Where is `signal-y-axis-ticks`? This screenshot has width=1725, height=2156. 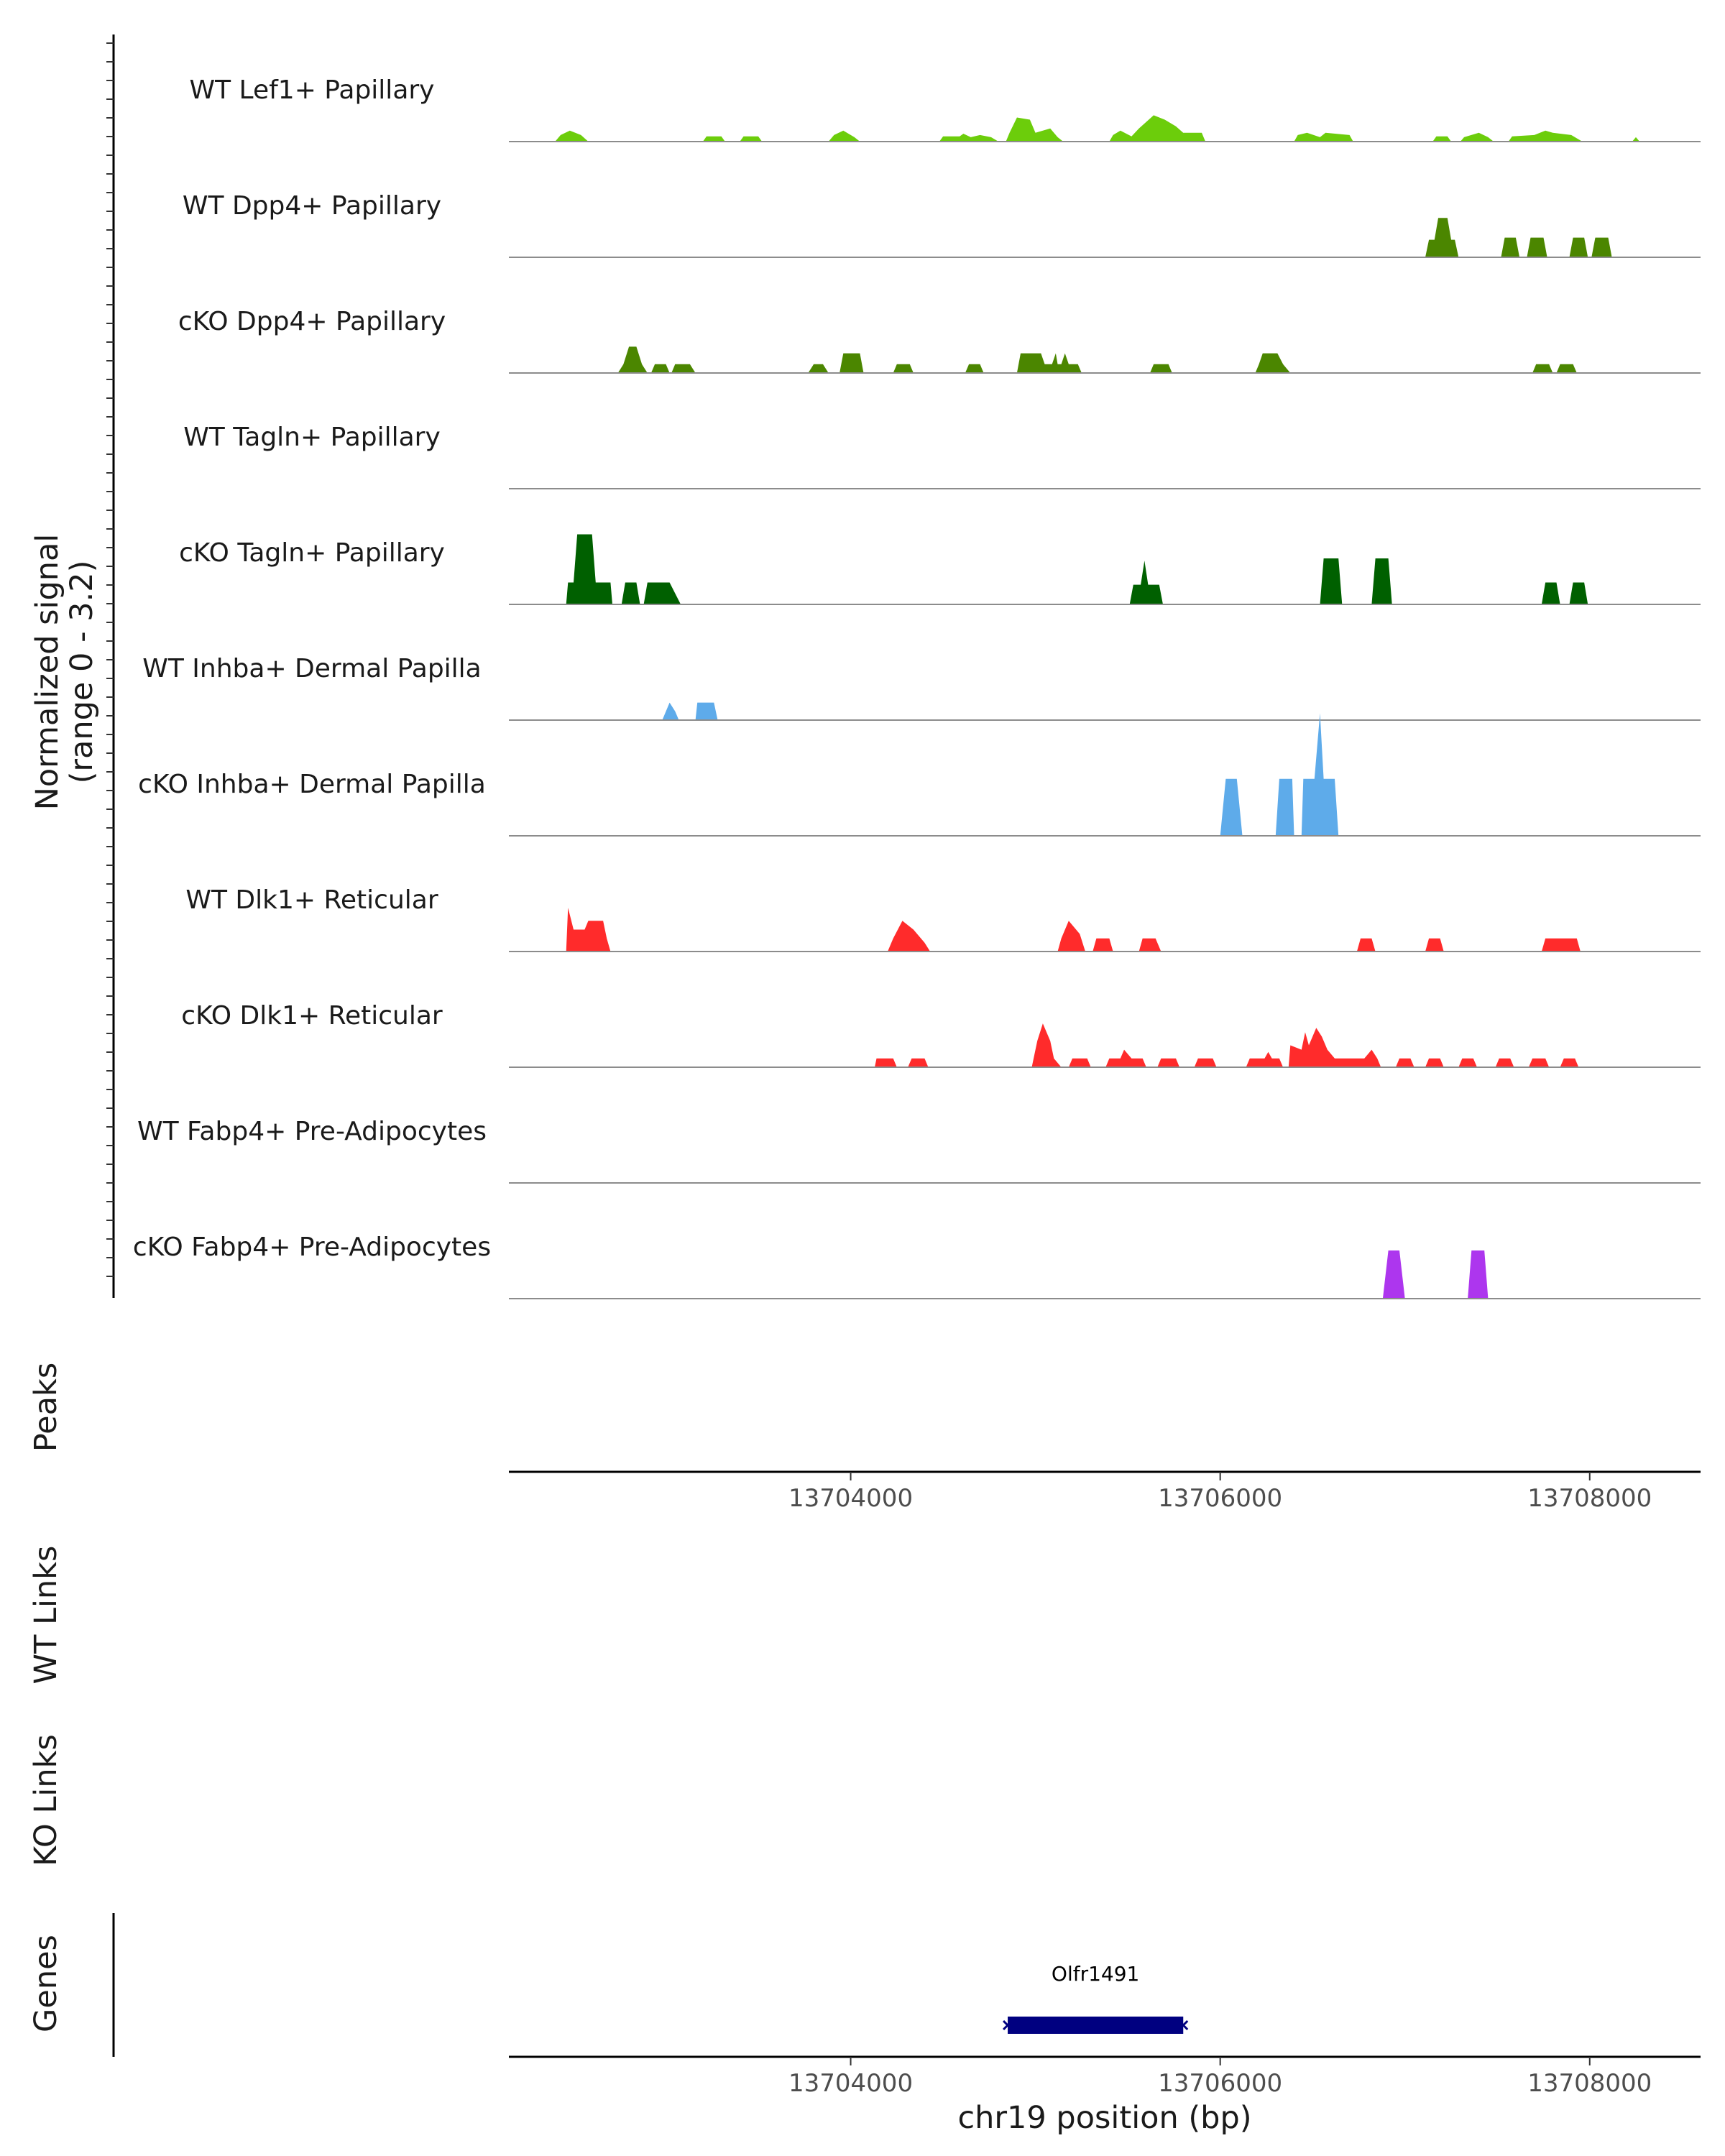
signal-y-axis-ticks is located at coordinates (110, 659).